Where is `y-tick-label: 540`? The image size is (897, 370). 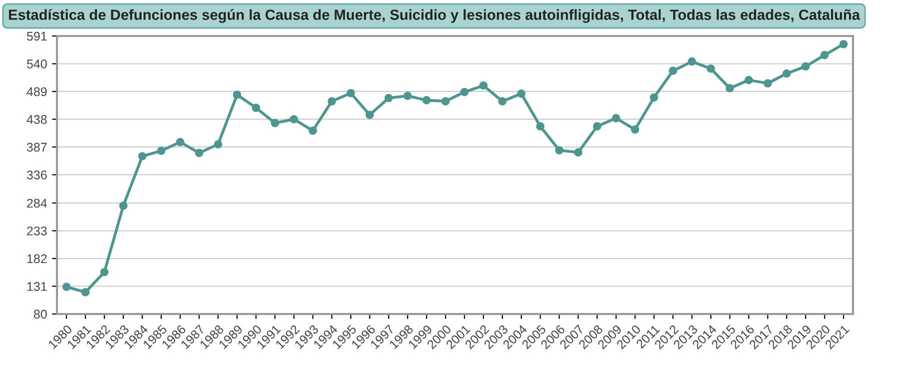
y-tick-label: 540 is located at coordinates (36, 64).